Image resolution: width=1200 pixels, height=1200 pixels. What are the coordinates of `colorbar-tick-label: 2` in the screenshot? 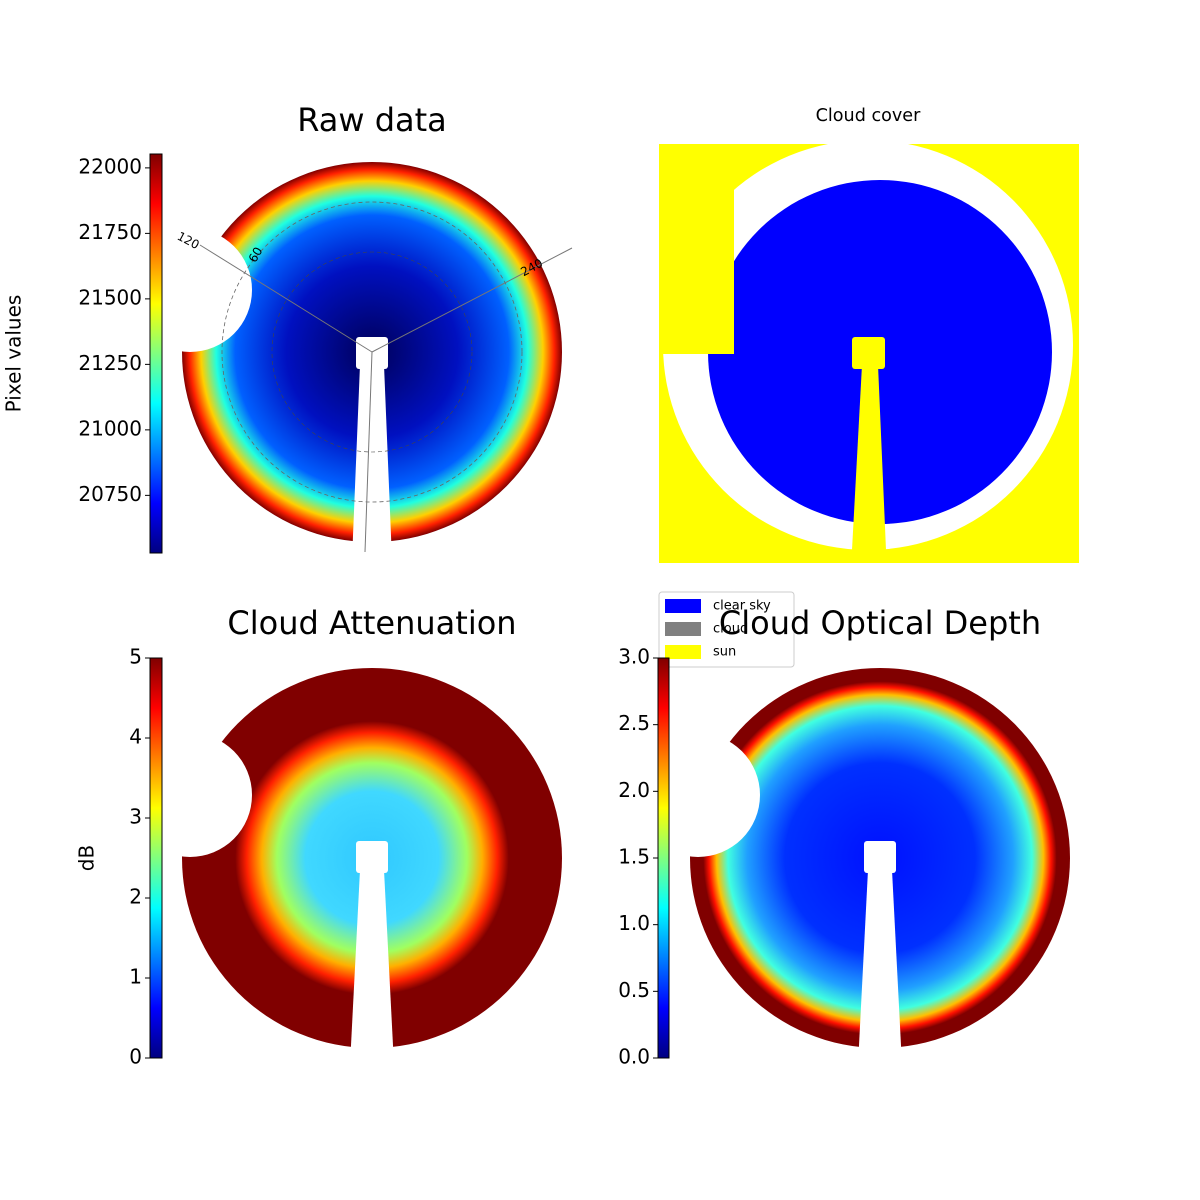 It's located at (135, 897).